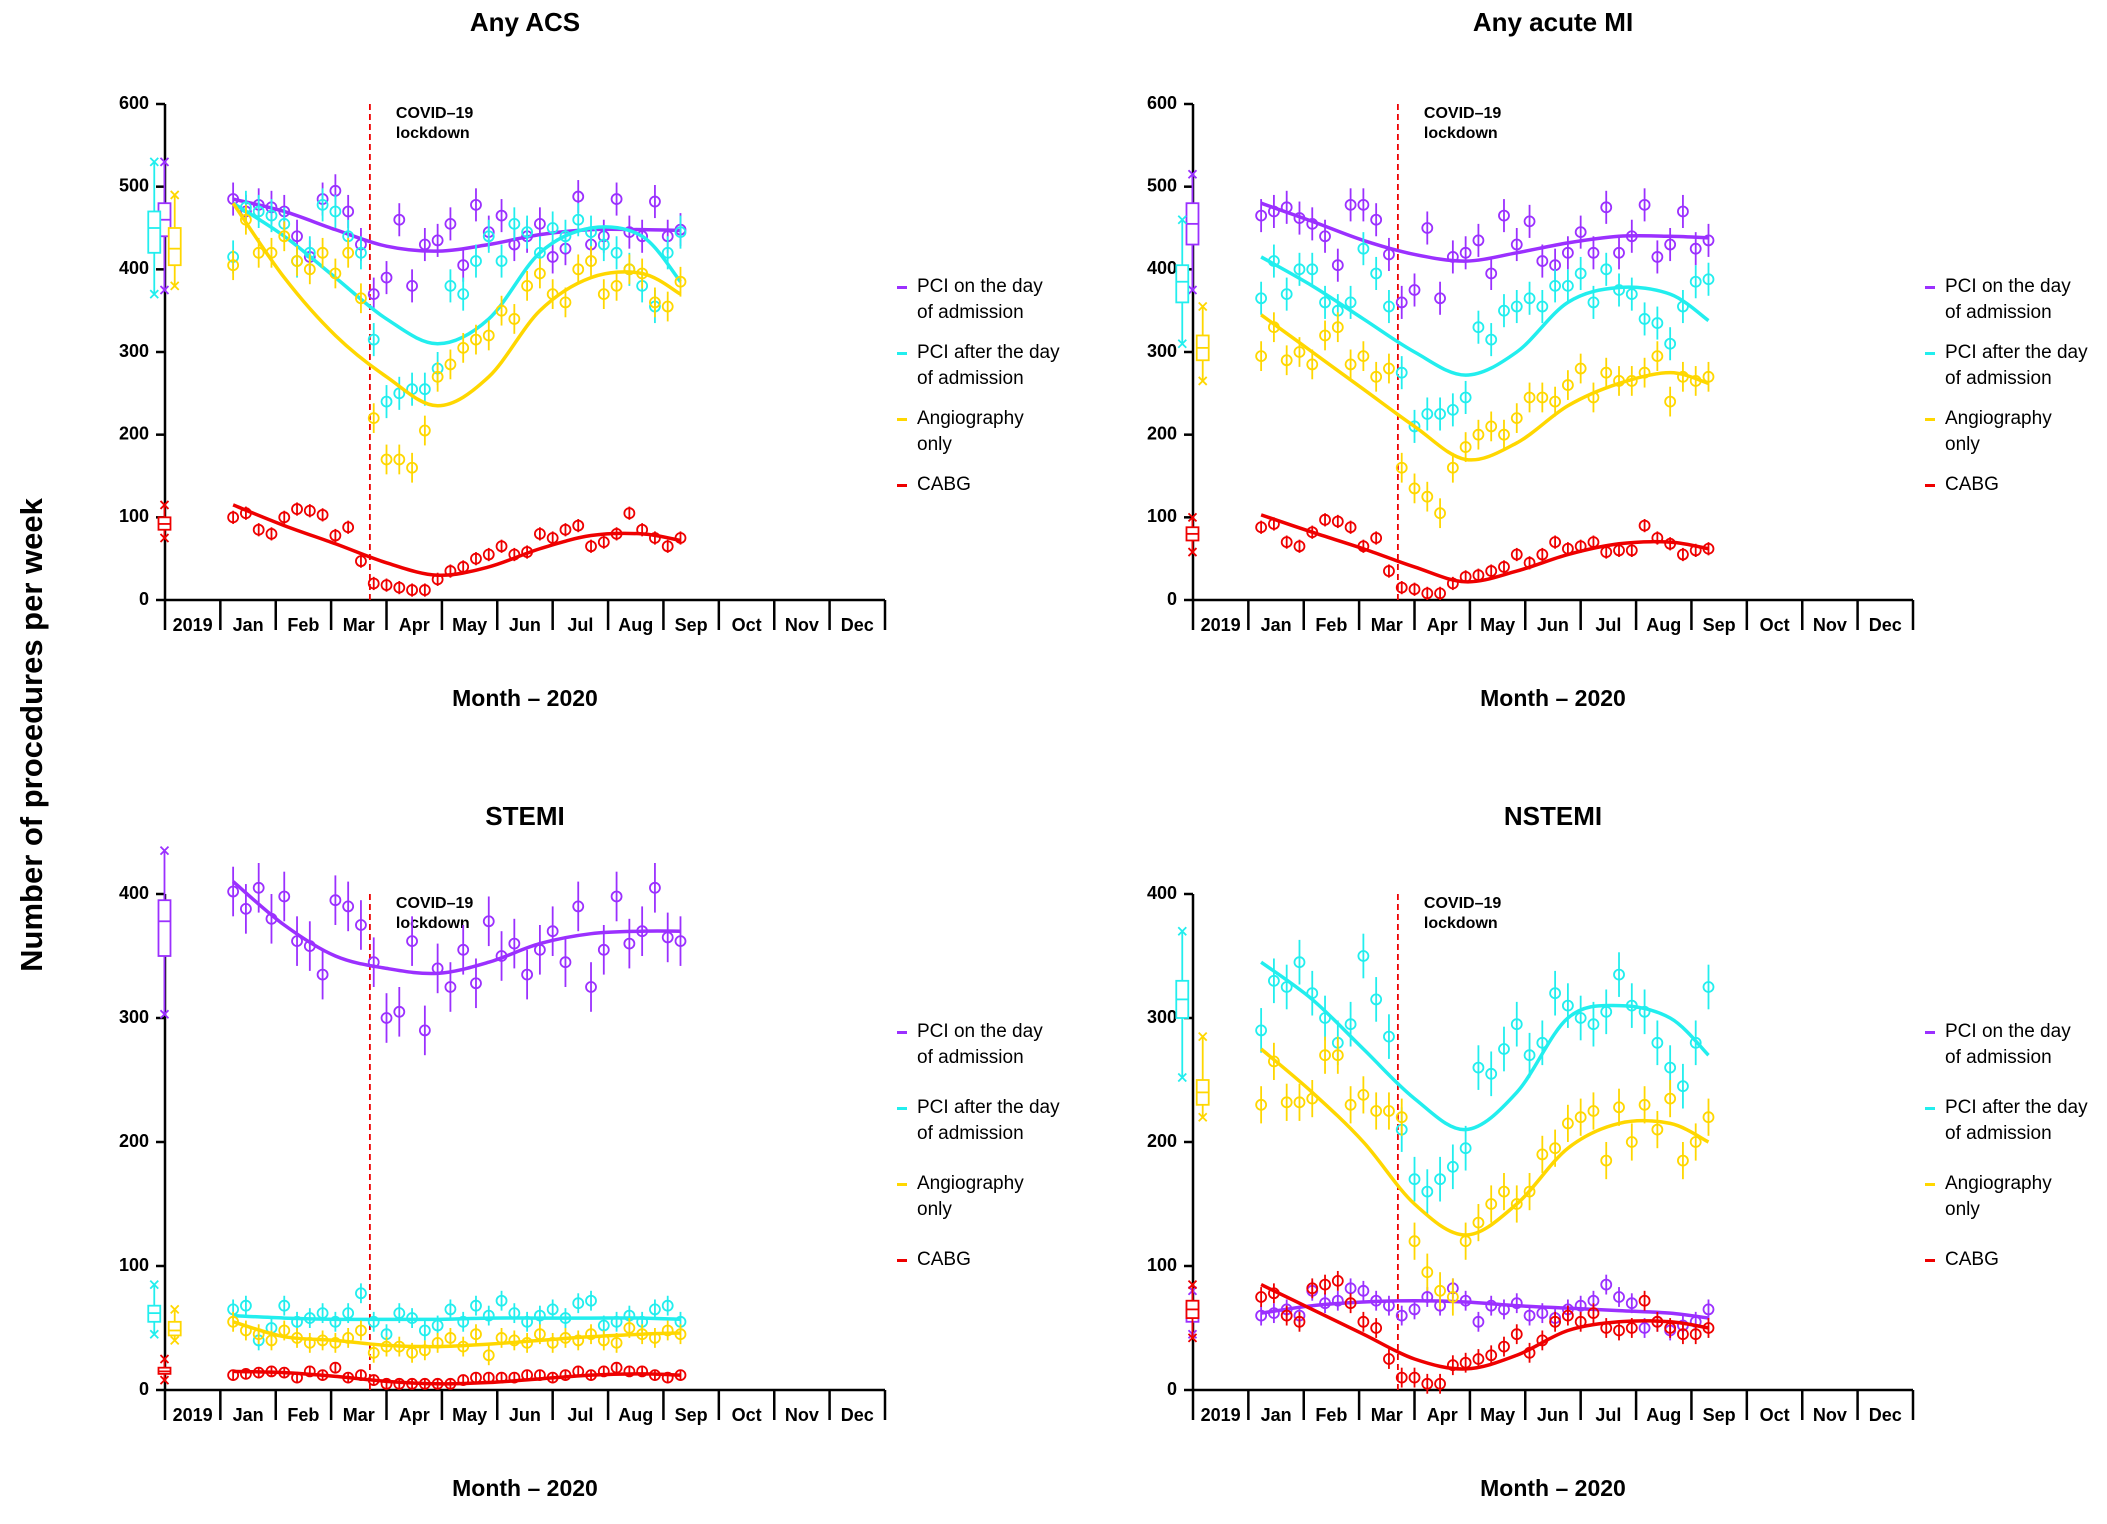 This screenshot has height=1524, width=2107. Describe the element at coordinates (691, 625) in the screenshot. I see `x-tick-label: Sep` at that location.